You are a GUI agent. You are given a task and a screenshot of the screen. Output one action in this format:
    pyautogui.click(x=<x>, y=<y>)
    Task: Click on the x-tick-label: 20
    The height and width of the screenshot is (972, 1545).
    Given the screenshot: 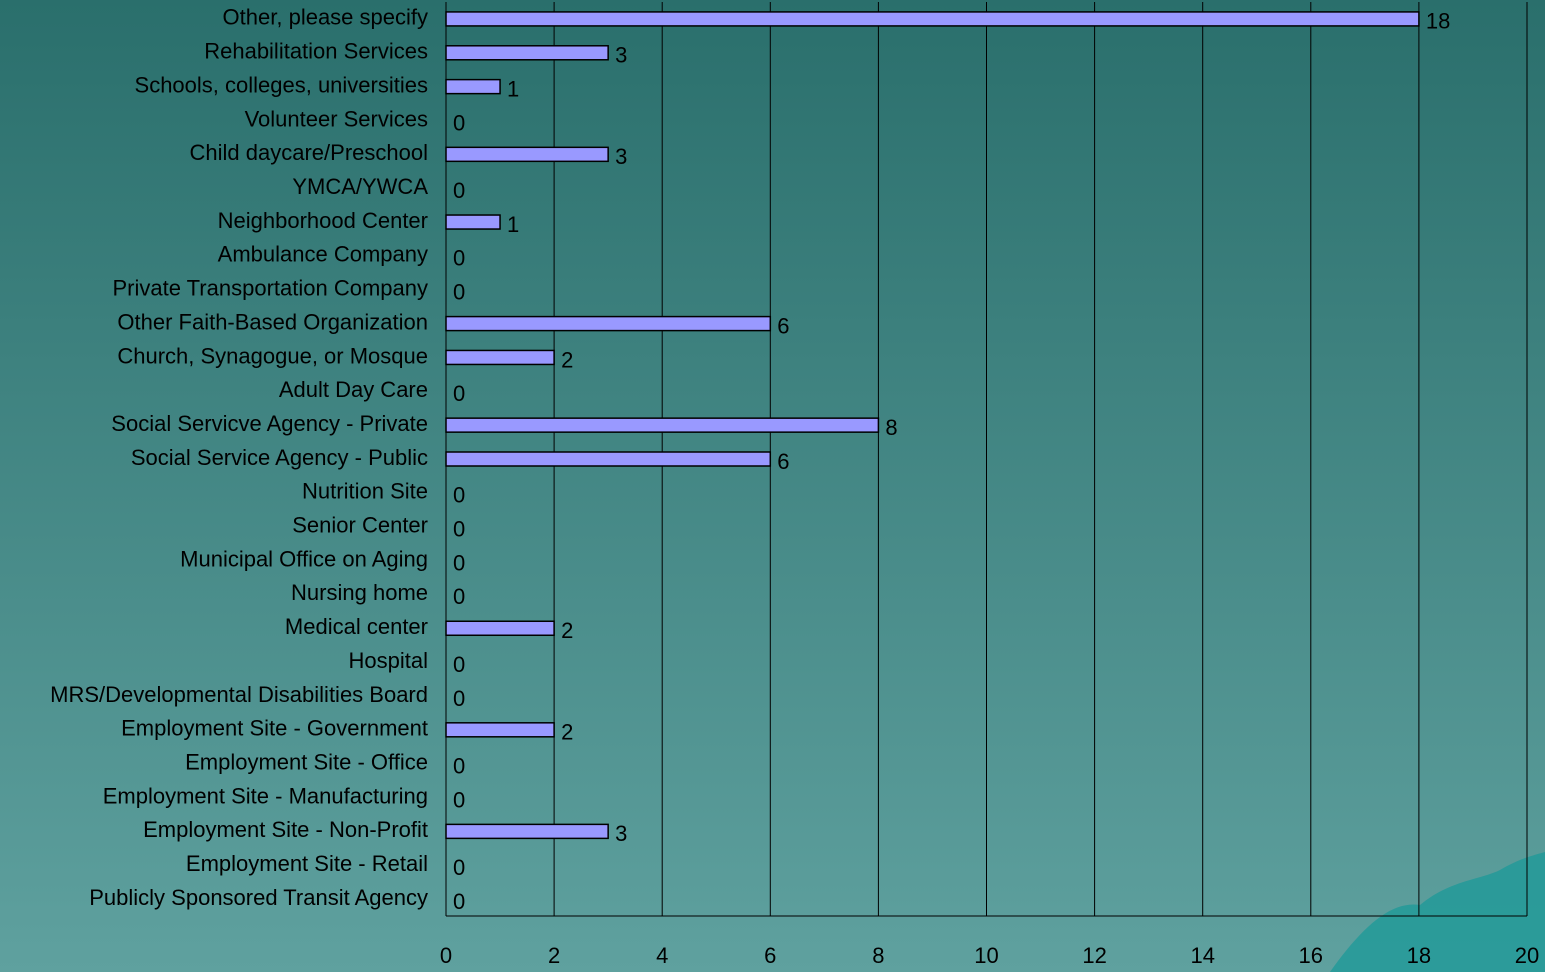 What is the action you would take?
    pyautogui.click(x=1527, y=955)
    